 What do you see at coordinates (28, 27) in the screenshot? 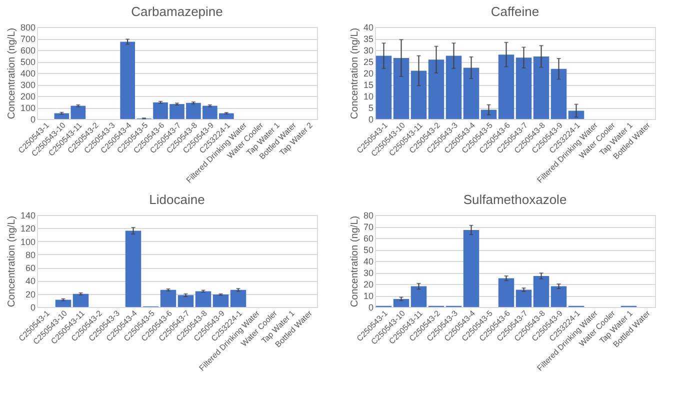
I see `y-tick-label: 800` at bounding box center [28, 27].